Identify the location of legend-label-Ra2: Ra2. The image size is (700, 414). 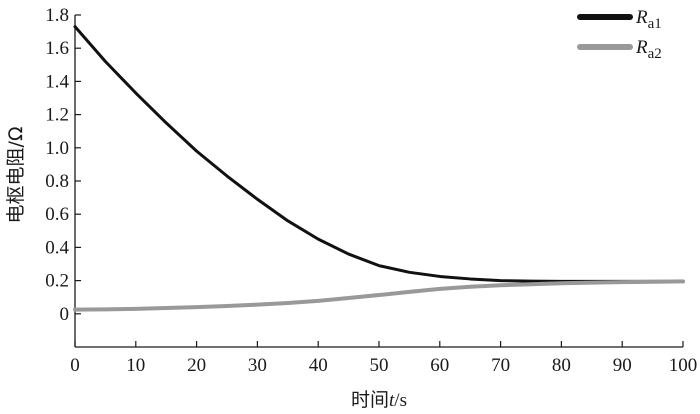
(648, 49).